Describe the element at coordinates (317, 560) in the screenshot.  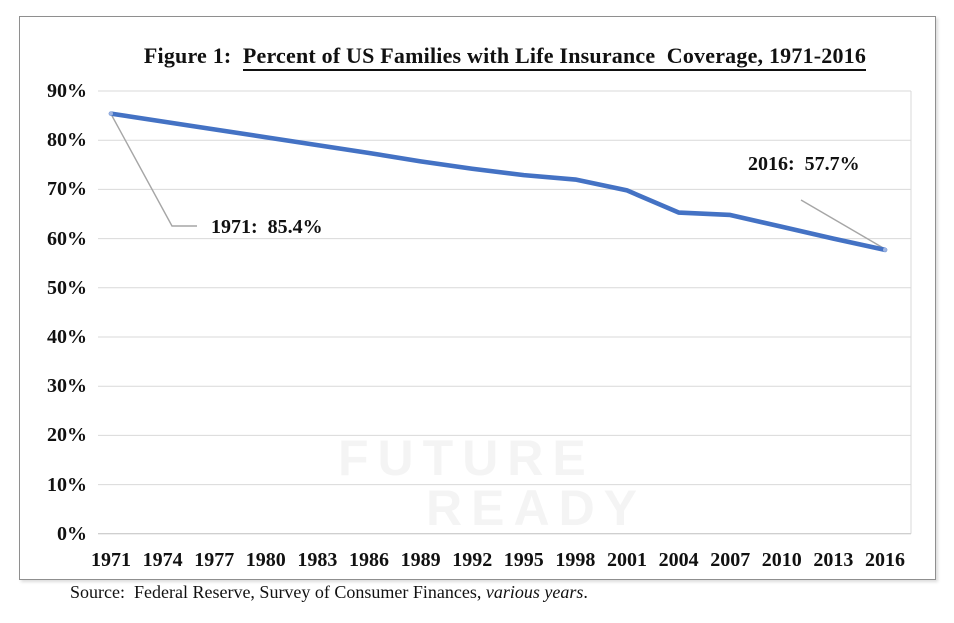
I see `x-axis-tick-label: 1983` at that location.